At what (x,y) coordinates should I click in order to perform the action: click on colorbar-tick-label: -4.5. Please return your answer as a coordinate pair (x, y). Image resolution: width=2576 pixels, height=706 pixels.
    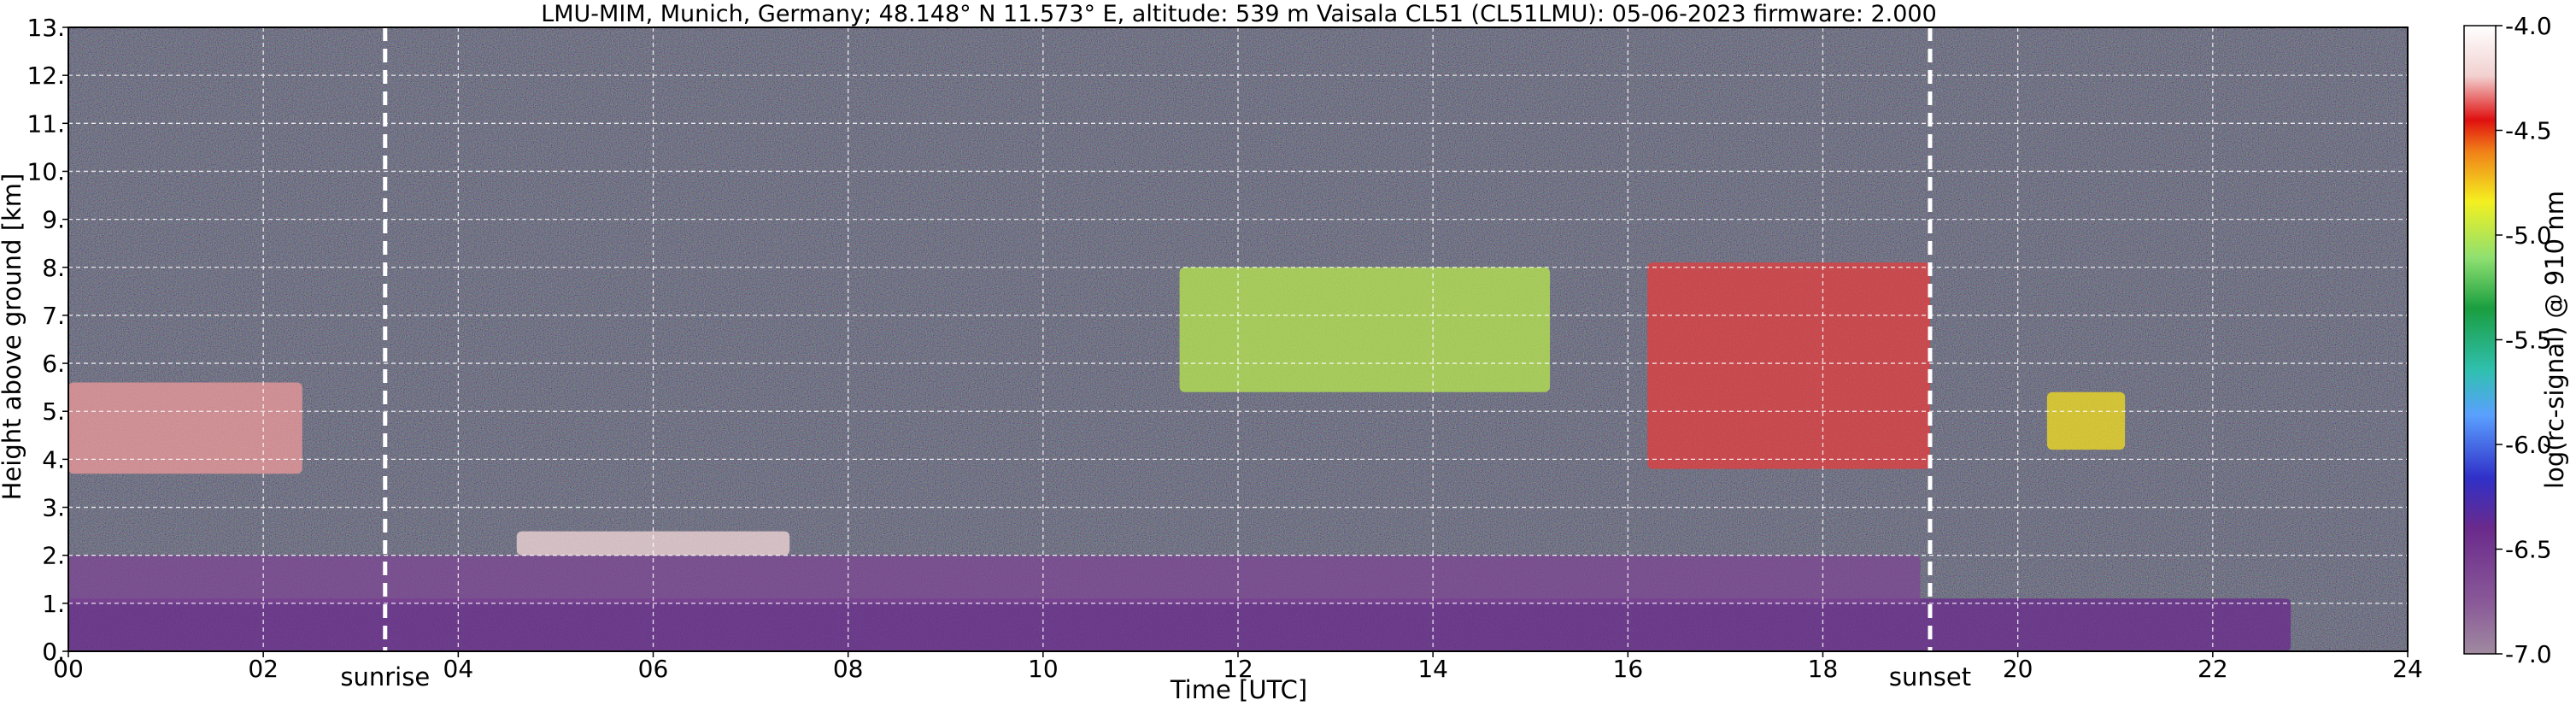
    Looking at the image, I should click on (2528, 131).